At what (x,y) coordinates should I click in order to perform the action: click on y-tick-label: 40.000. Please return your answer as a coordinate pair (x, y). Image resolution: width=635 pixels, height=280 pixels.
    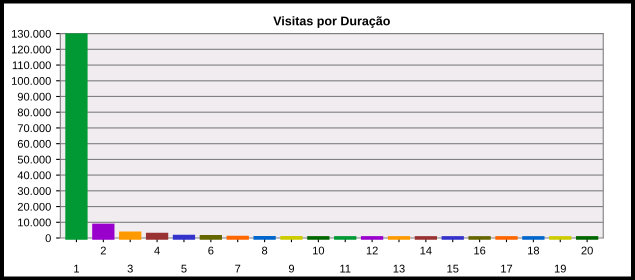
    Looking at the image, I should click on (34, 175).